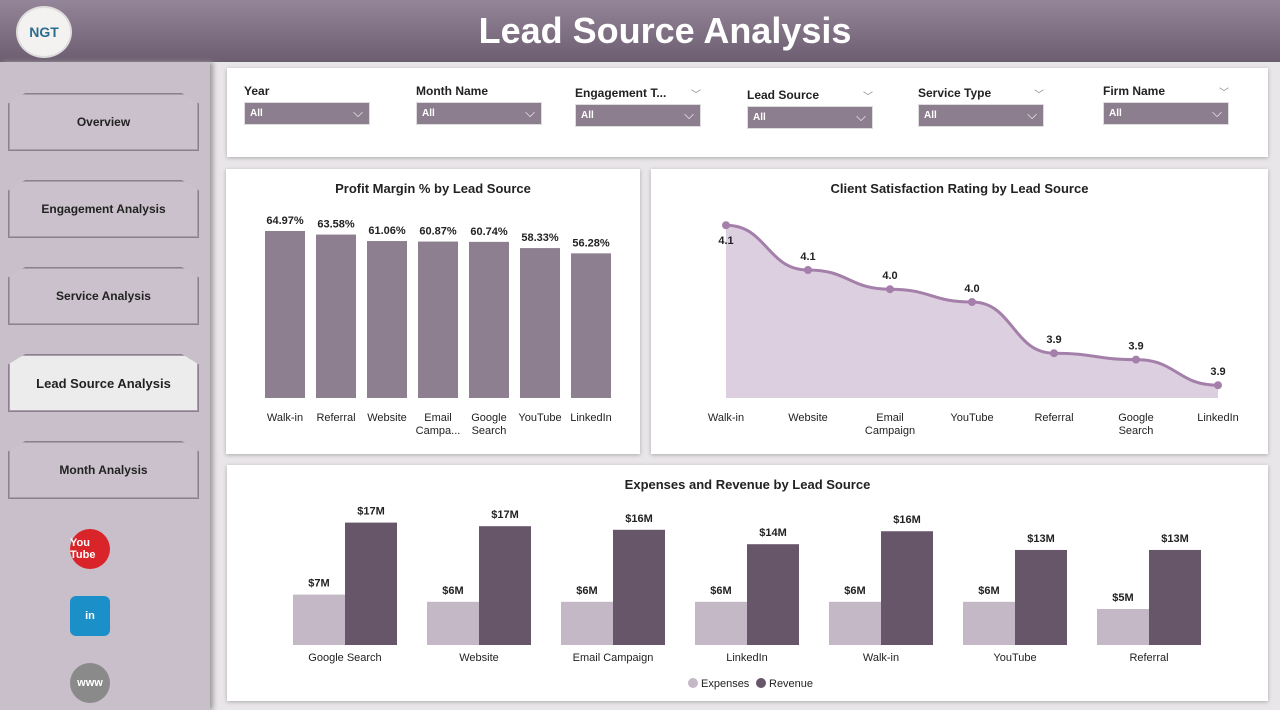 The width and height of the screenshot is (1280, 710). What do you see at coordinates (344, 658) in the screenshot?
I see `x-tick-label: Google Search` at bounding box center [344, 658].